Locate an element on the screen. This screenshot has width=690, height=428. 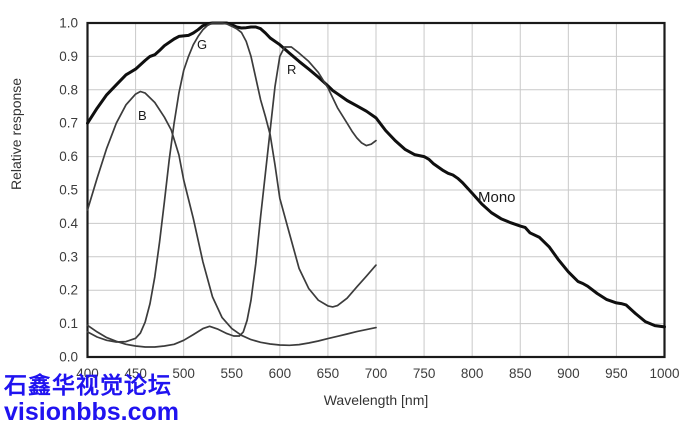
x-axis-title: Wavelength [nm] is located at coordinates (345, 400).